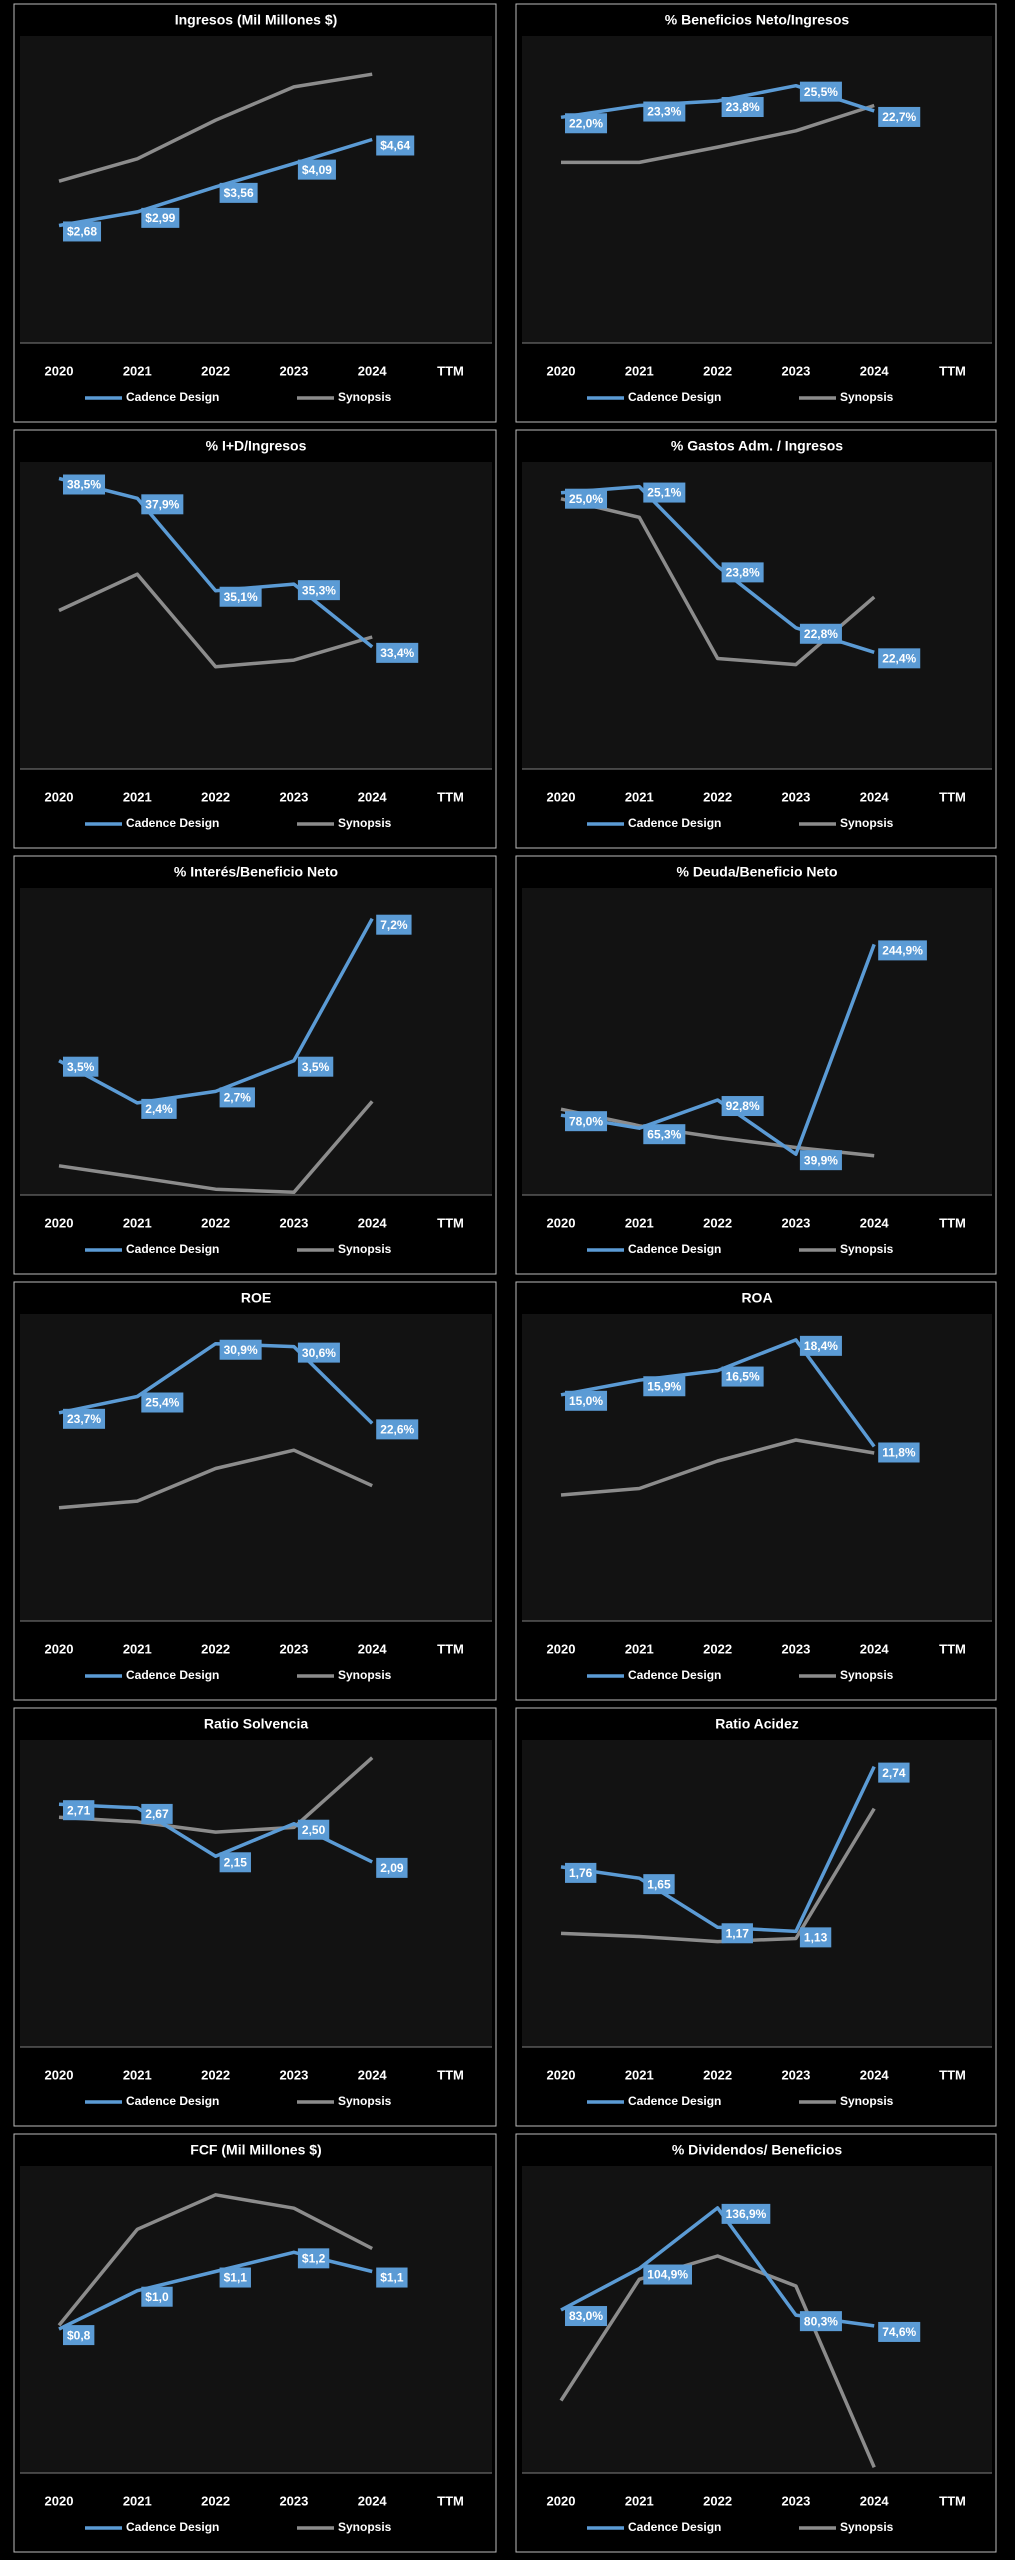 Image resolution: width=1015 pixels, height=2560 pixels. I want to click on data-label: $0,8, so click(79, 2335).